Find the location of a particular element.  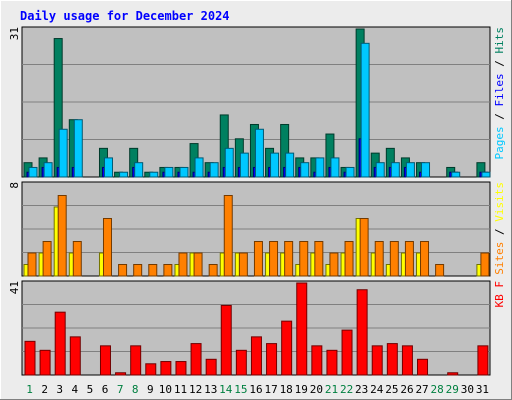

day-label-6: 6 is located at coordinates (105, 389).